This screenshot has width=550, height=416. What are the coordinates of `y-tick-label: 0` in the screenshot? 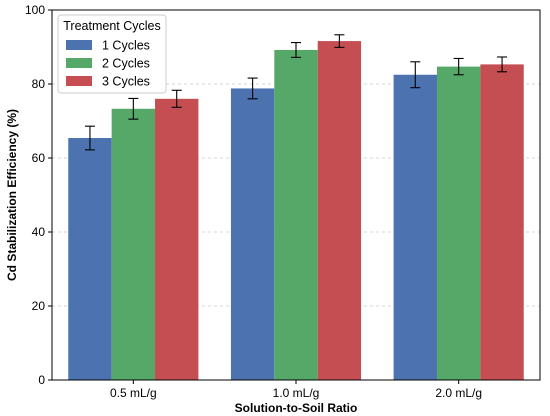 It's located at (41, 380).